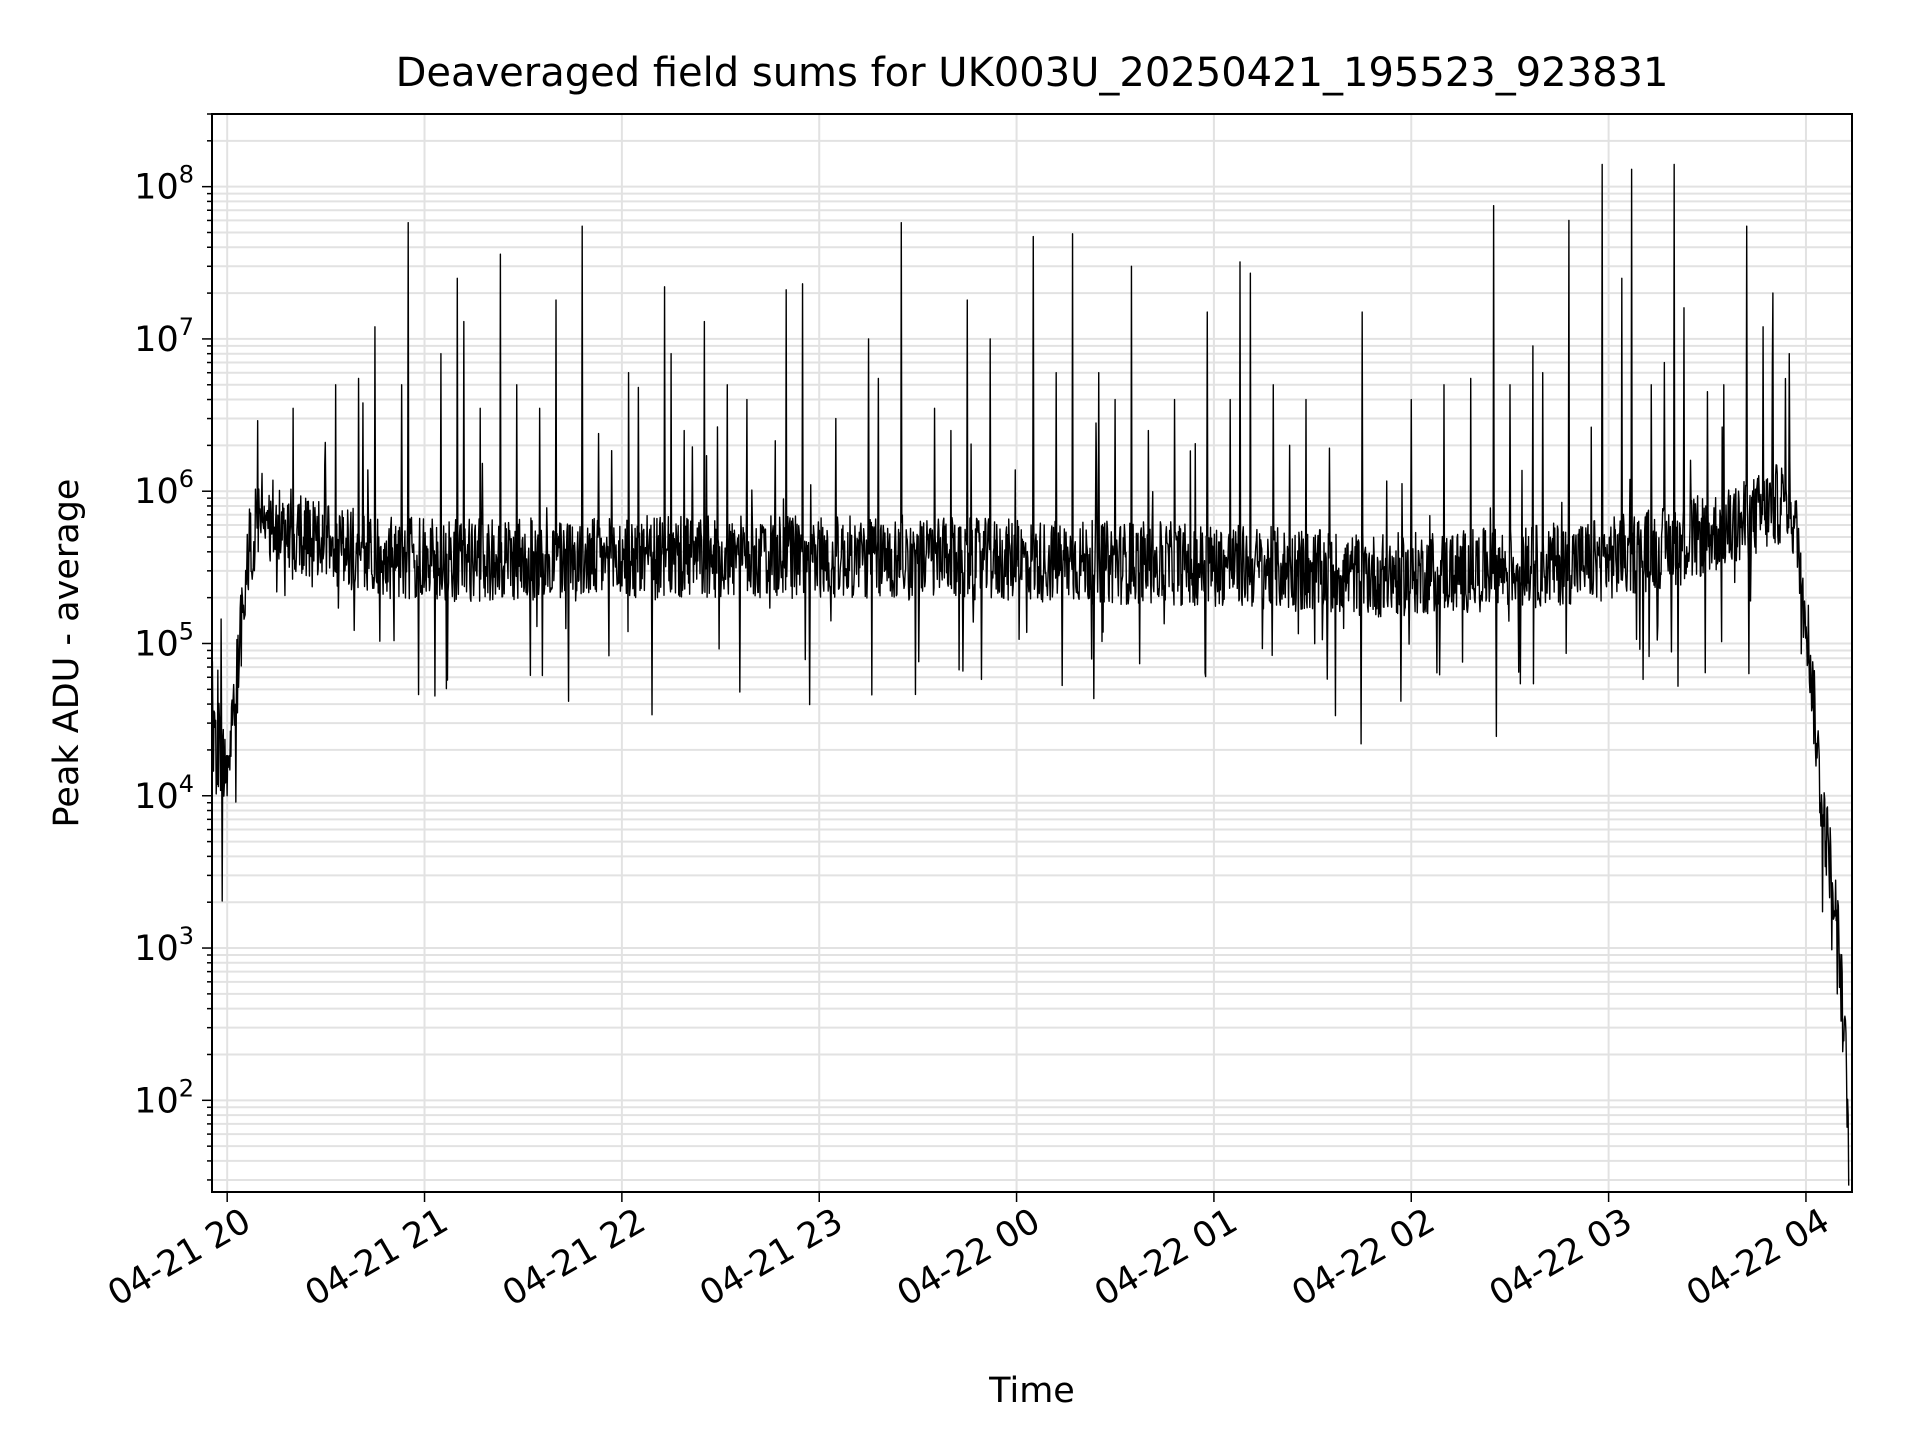 This screenshot has width=1920, height=1440. What do you see at coordinates (1031, 1391) in the screenshot?
I see `x-axis-label: Time` at bounding box center [1031, 1391].